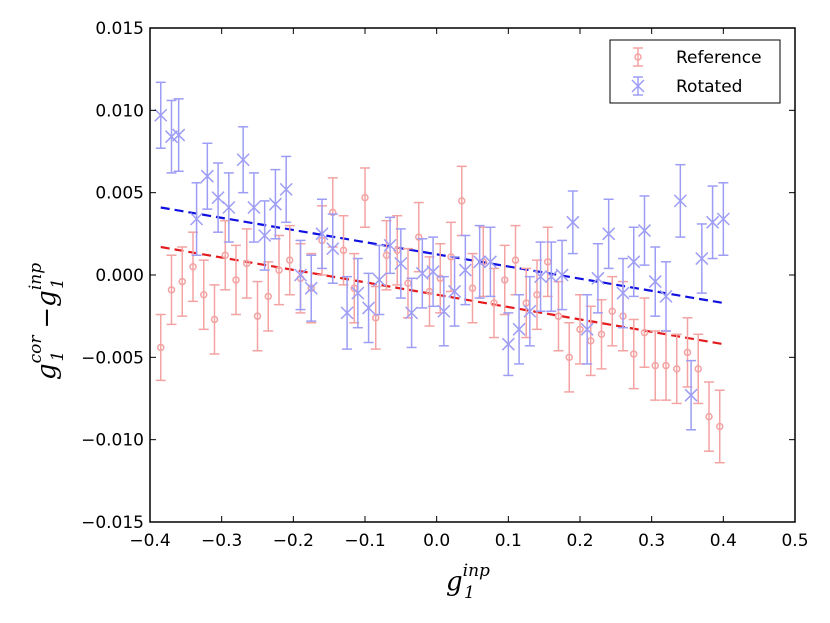  I want to click on legend-marker-rotated, so click(638, 86).